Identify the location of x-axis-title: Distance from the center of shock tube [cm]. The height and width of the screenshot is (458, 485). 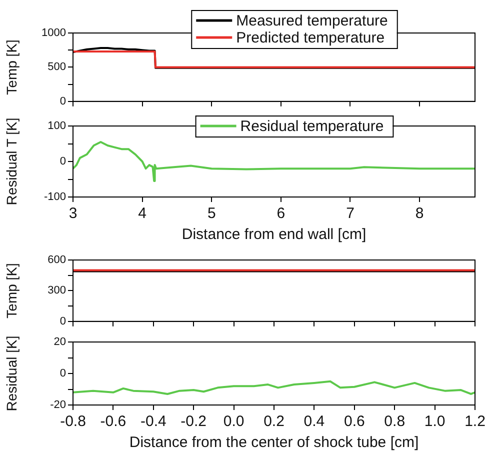
(274, 443).